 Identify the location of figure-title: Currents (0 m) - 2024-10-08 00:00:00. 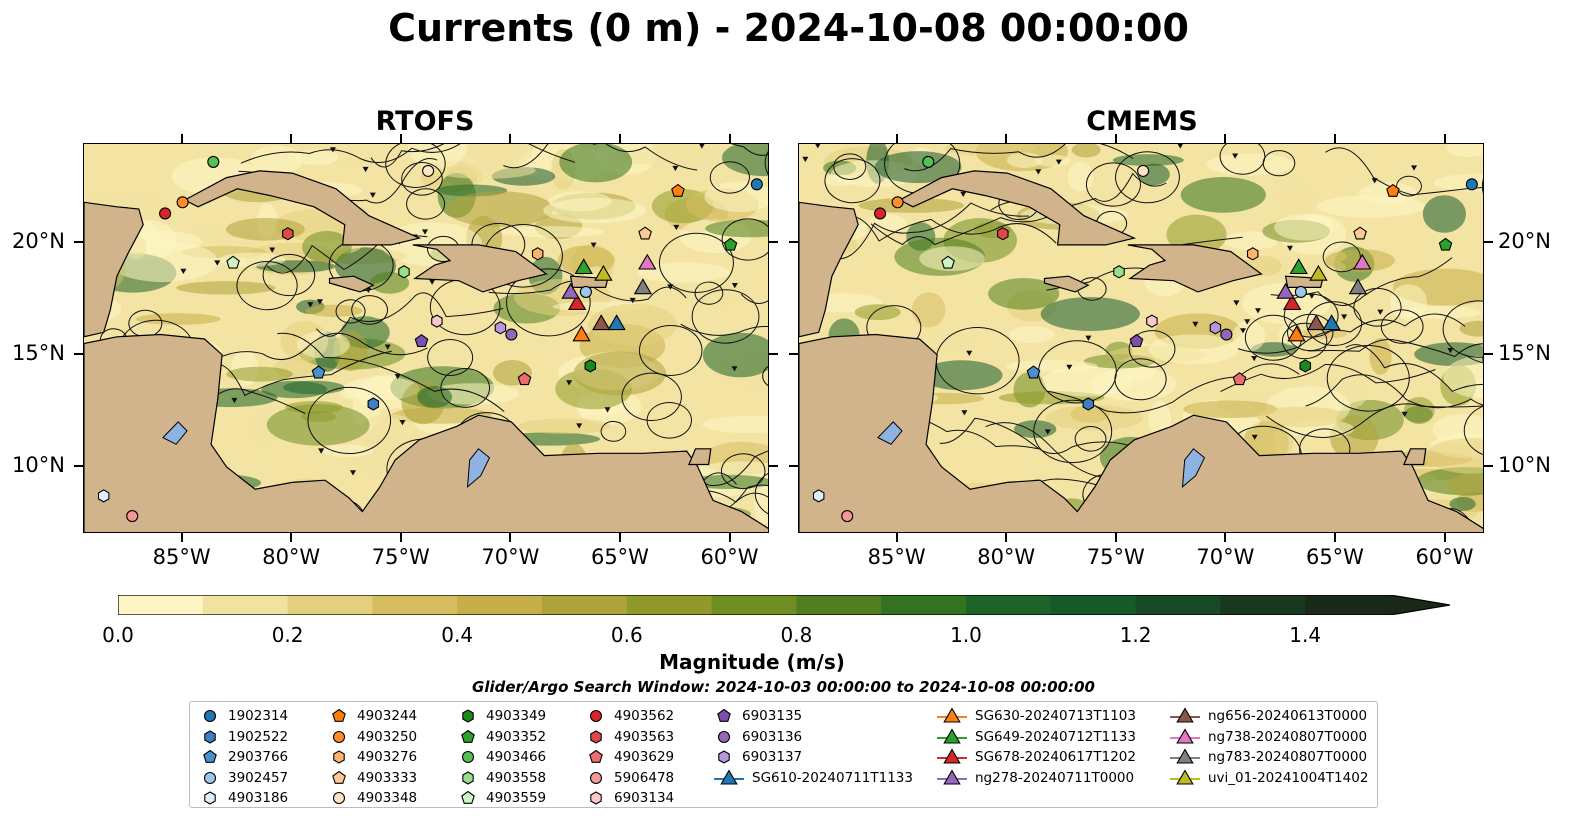
(788, 28).